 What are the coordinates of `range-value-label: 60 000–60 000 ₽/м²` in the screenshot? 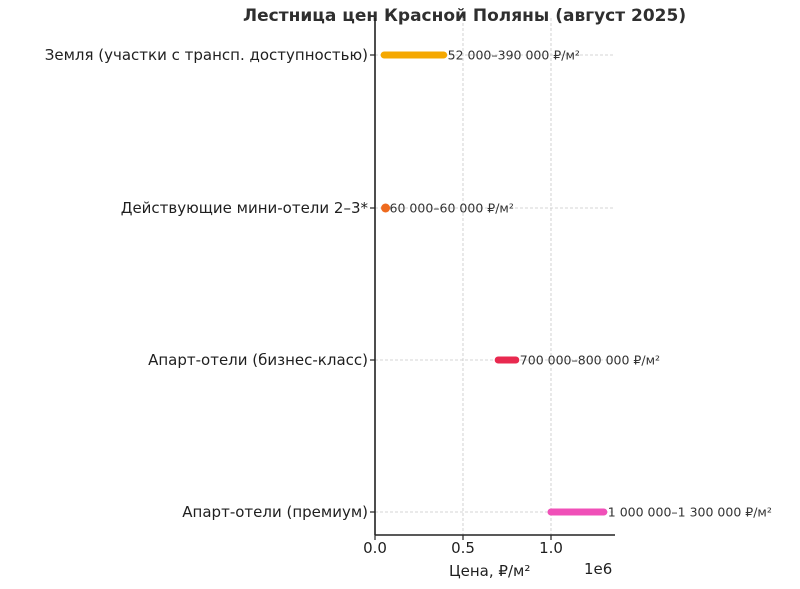 It's located at (451, 208).